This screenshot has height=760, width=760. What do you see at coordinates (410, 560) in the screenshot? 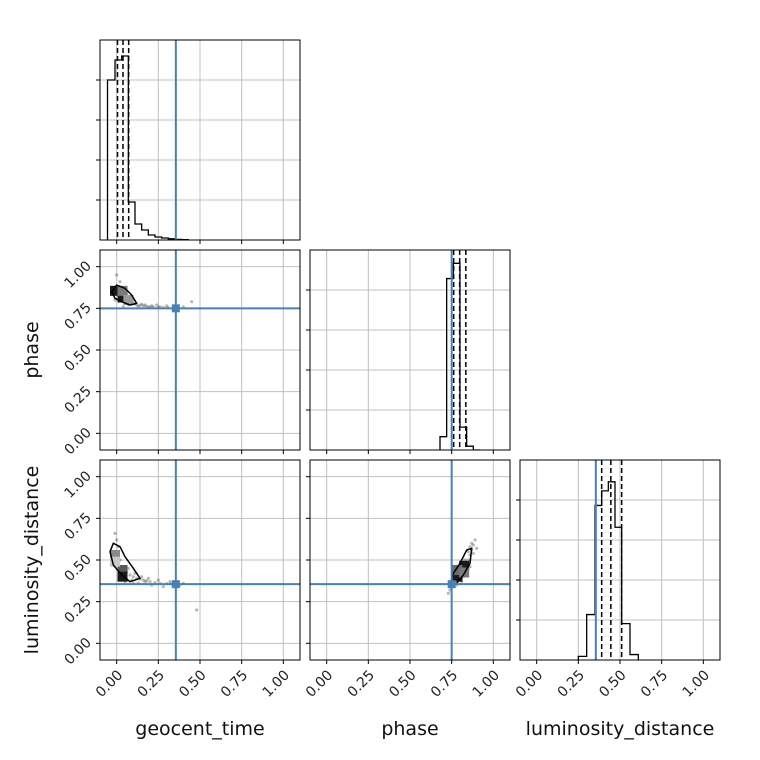
I see `panel-phase-vs-luminosity_distance-content` at bounding box center [410, 560].